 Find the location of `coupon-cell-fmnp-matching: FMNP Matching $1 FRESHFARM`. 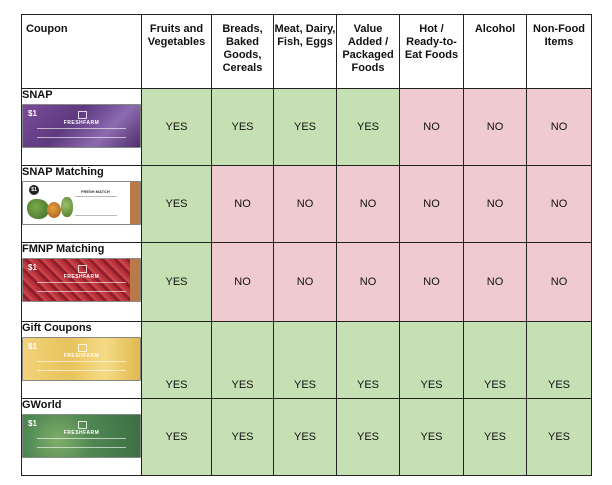

coupon-cell-fmnp-matching: FMNP Matching $1 FRESHFARM is located at coordinates (81, 282).